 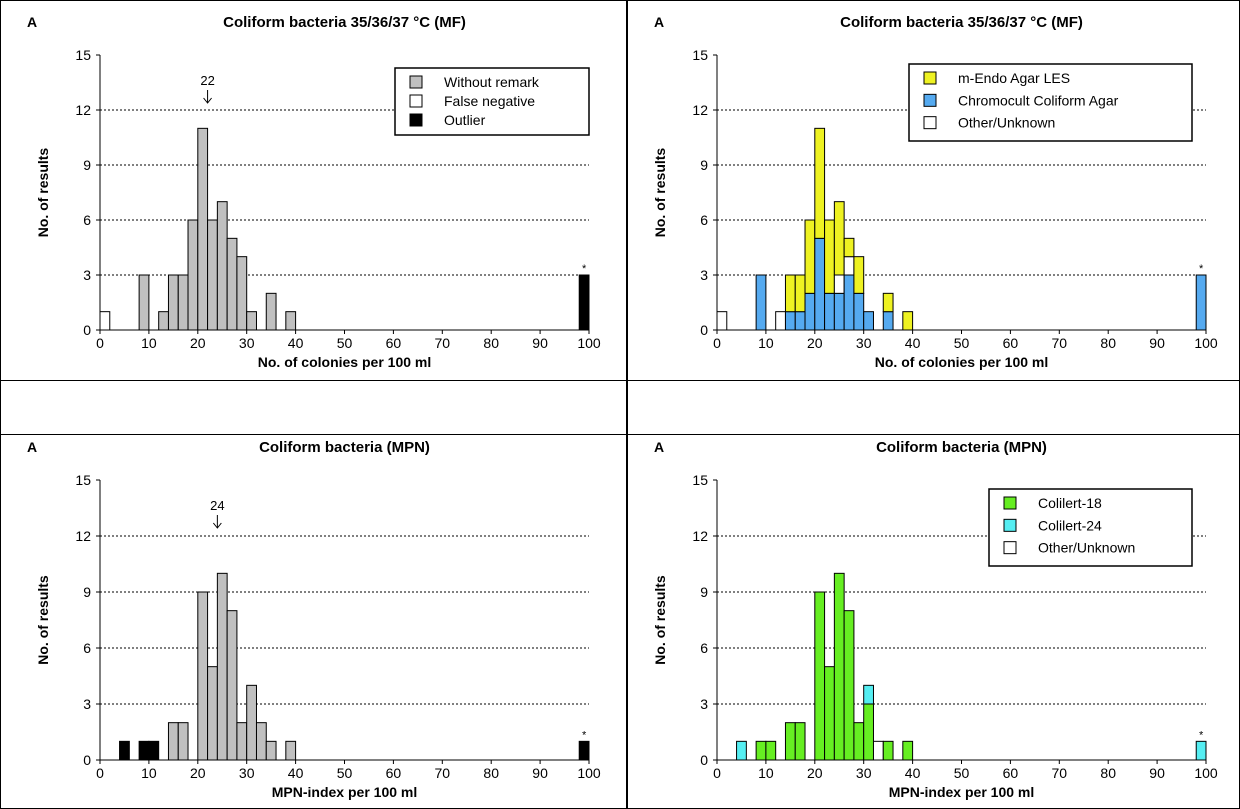 I want to click on y-tick-label: 3, so click(x=704, y=704).